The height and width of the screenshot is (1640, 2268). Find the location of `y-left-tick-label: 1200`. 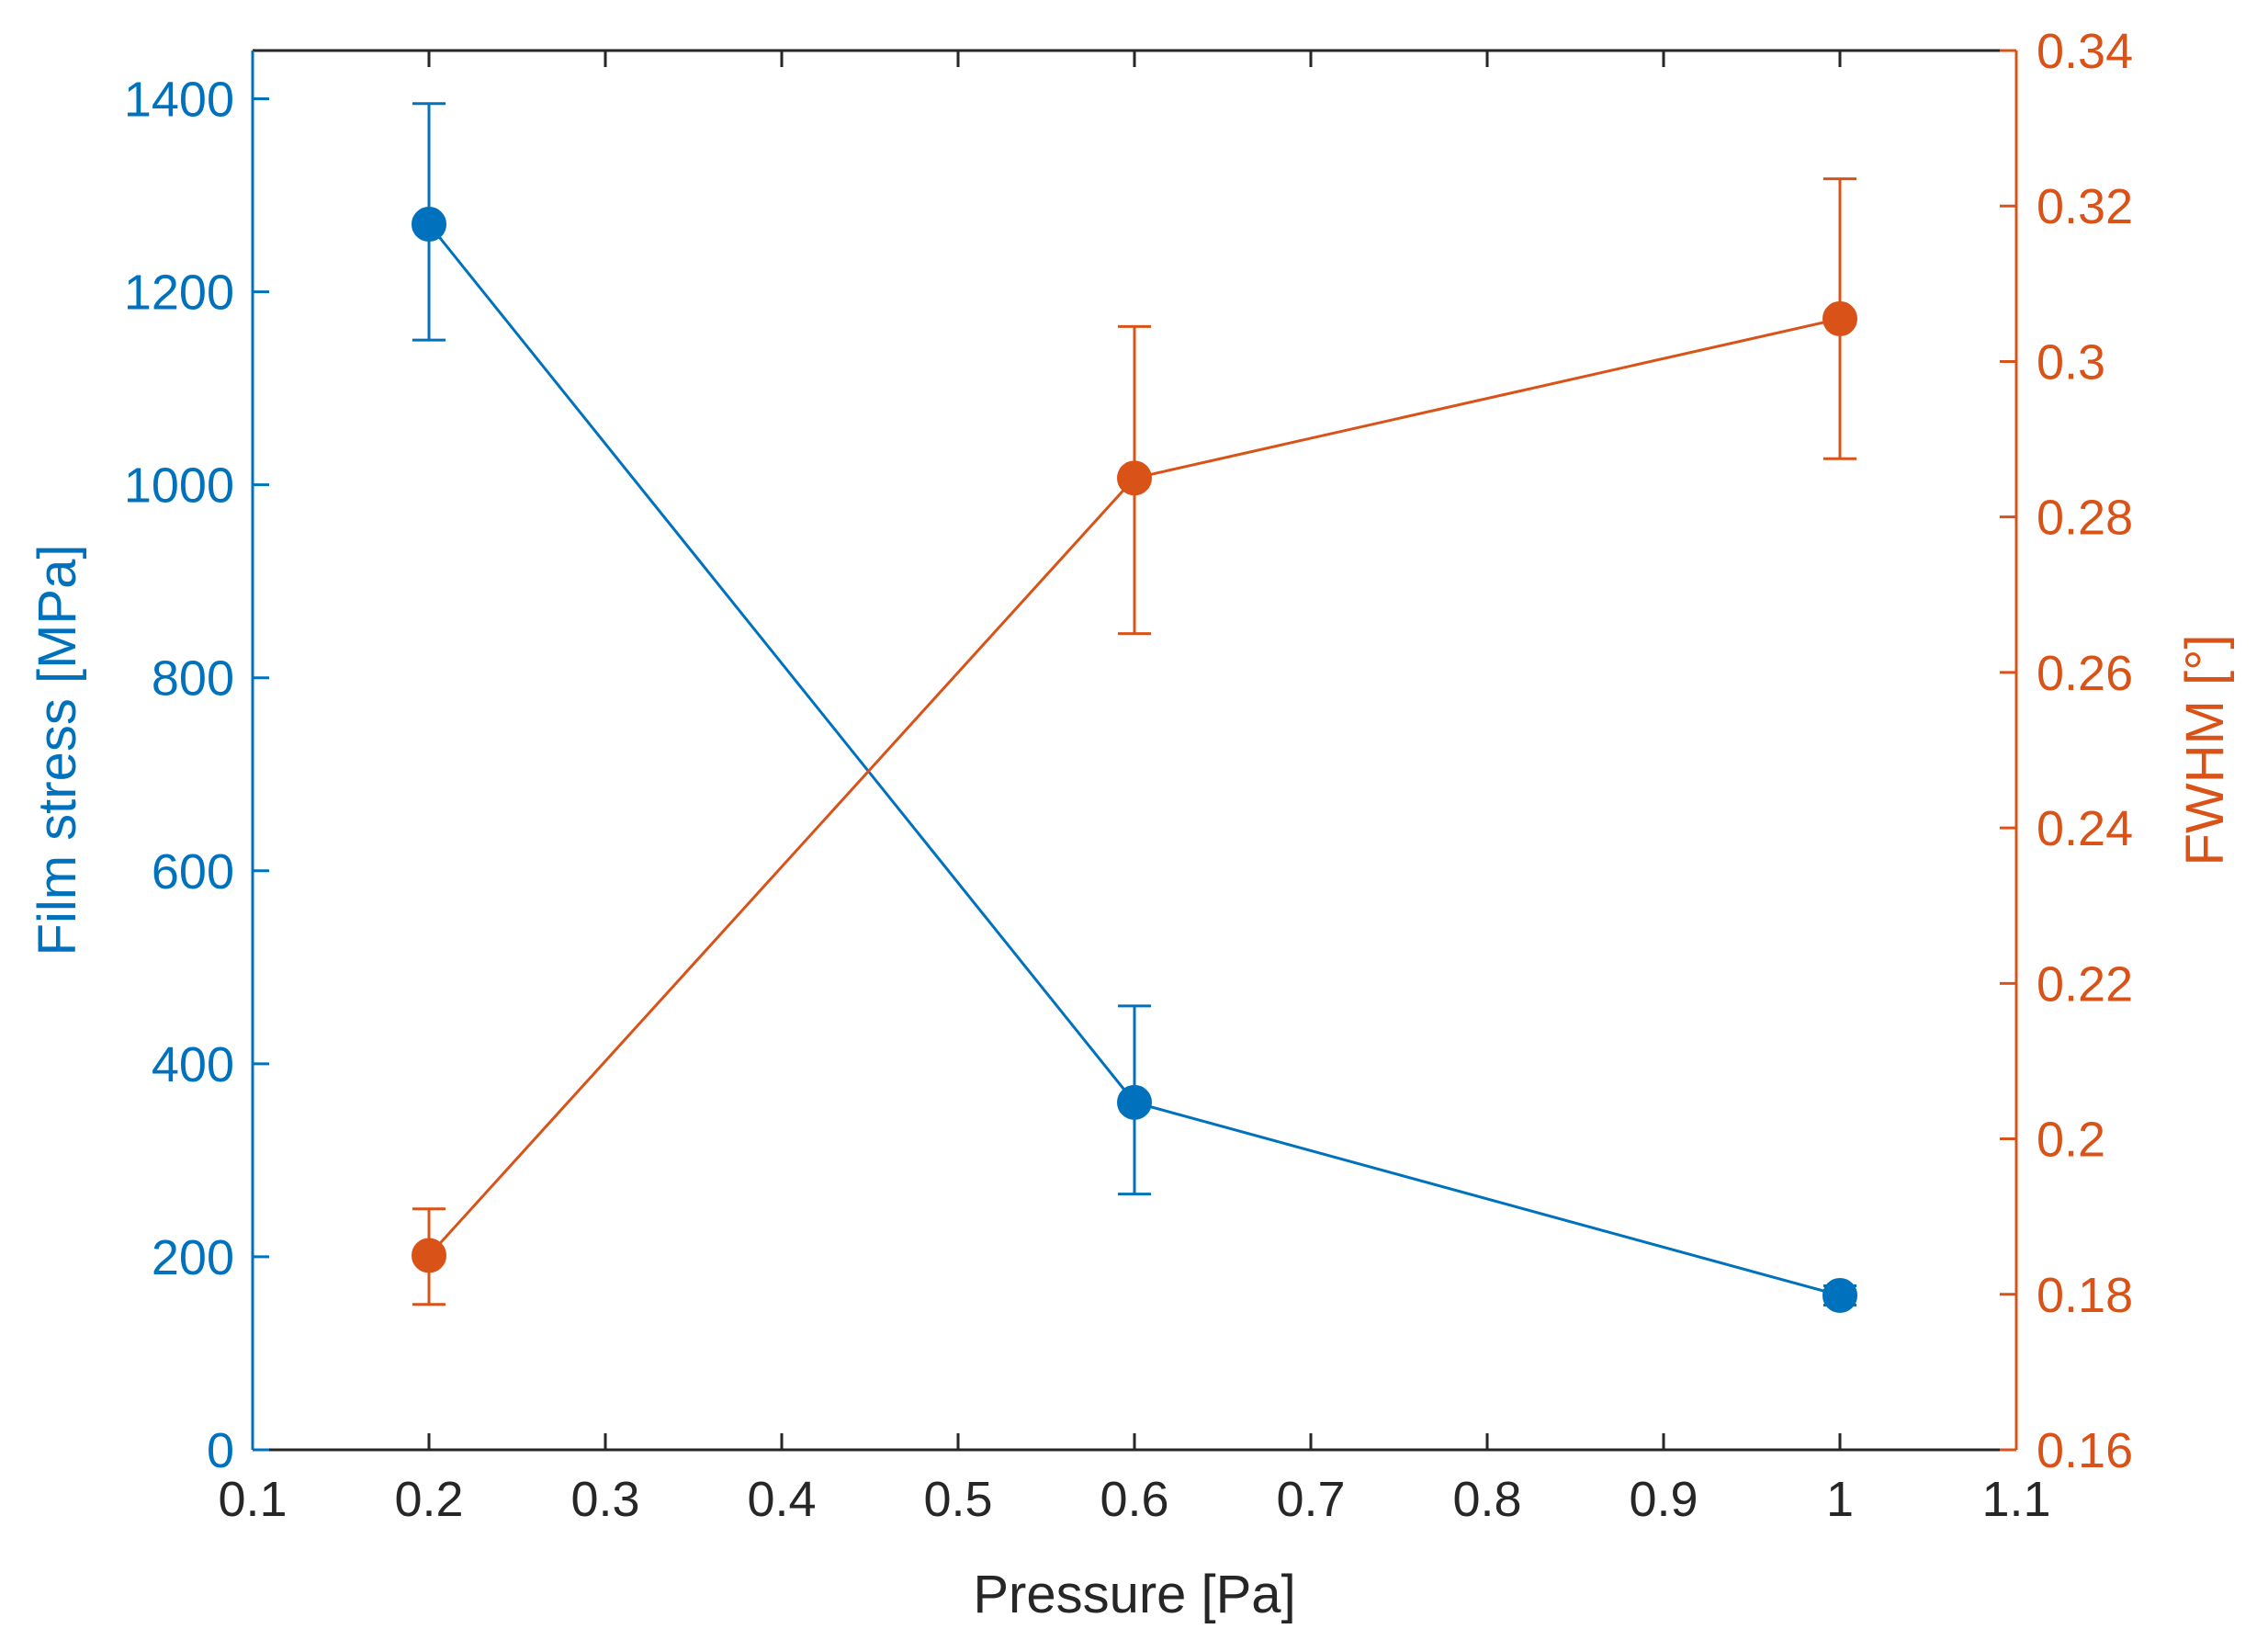

y-left-tick-label: 1200 is located at coordinates (179, 293).